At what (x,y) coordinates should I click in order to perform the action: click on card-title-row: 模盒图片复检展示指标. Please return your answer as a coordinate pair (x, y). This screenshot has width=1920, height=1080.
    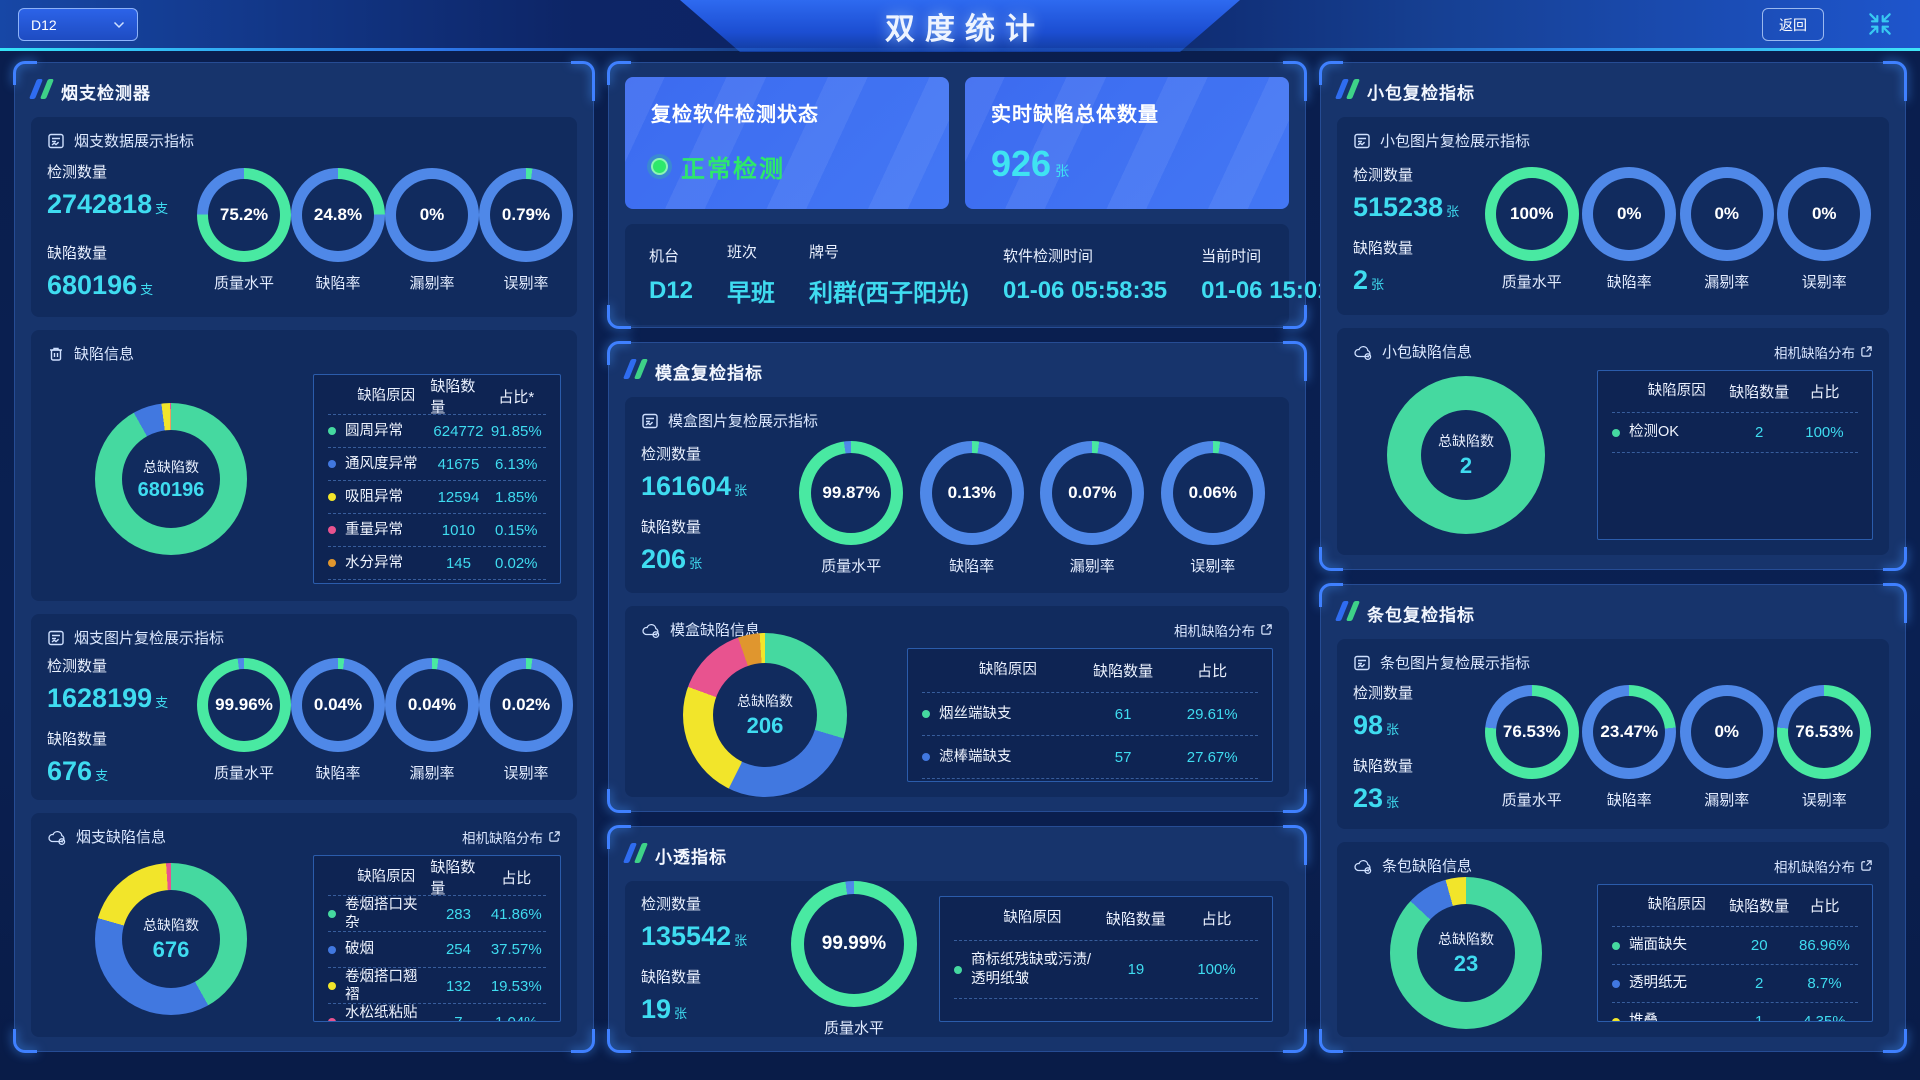
    Looking at the image, I should click on (957, 420).